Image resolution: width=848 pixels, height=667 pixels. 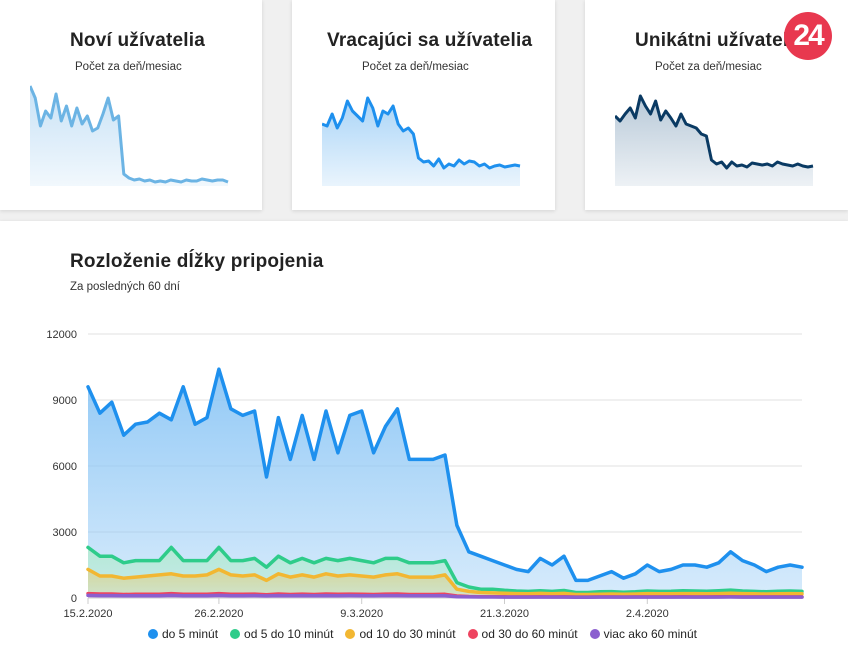 I want to click on brand-logo: 24, so click(x=808, y=36).